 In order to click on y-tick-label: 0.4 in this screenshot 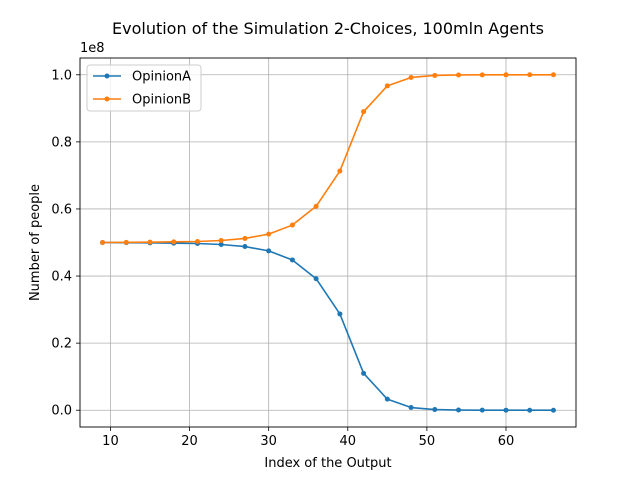, I will do `click(61, 277)`.